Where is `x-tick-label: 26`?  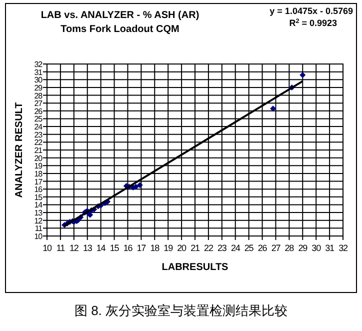
x-tick-label: 26 is located at coordinates (263, 248).